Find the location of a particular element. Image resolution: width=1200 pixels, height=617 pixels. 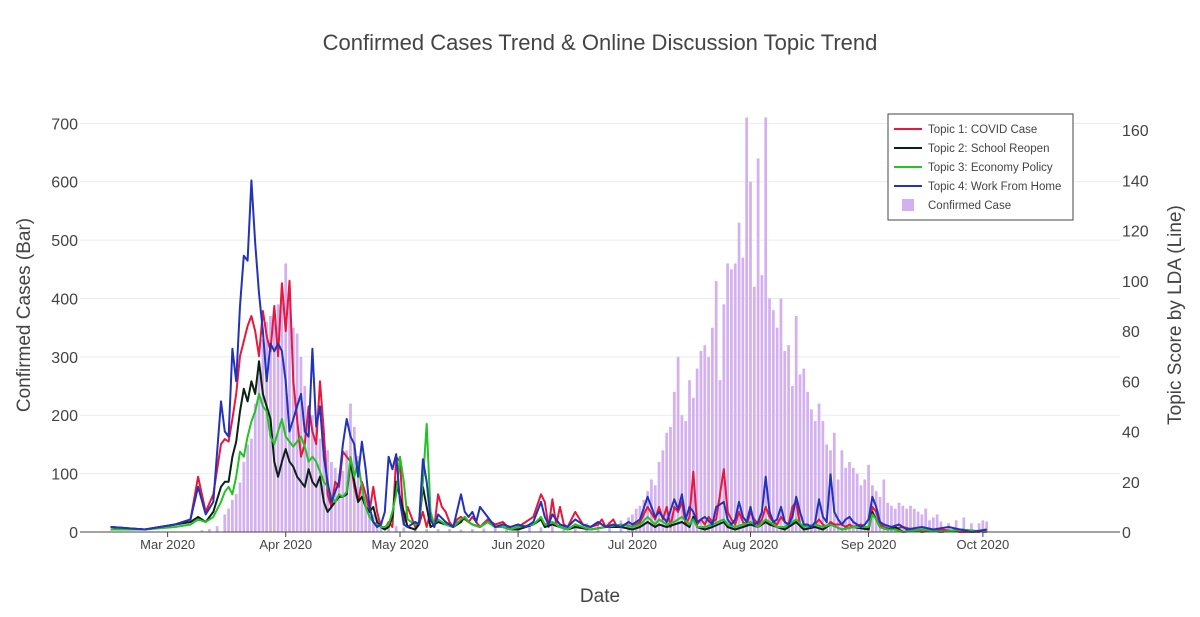

y-axis-right-label: Topic Score by LDA (Line) is located at coordinates (1175, 315).